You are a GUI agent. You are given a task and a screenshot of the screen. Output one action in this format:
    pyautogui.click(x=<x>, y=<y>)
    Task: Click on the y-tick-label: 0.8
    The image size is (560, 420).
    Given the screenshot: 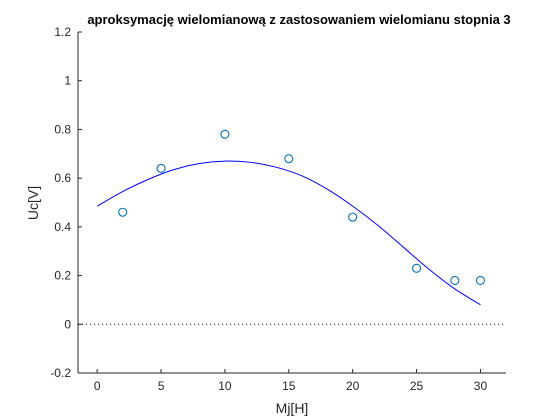 What is the action you would take?
    pyautogui.click(x=62, y=129)
    